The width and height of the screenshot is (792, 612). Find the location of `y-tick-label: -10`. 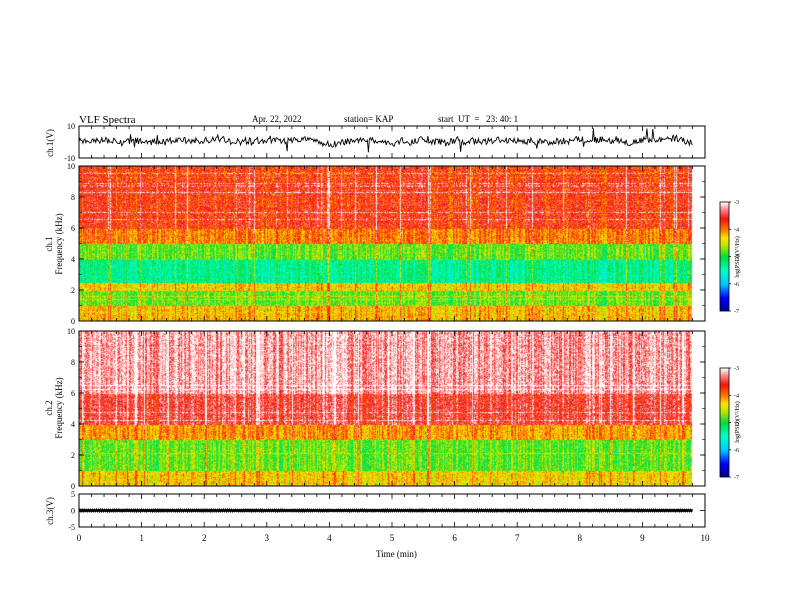

y-tick-label: -10 is located at coordinates (69, 158).